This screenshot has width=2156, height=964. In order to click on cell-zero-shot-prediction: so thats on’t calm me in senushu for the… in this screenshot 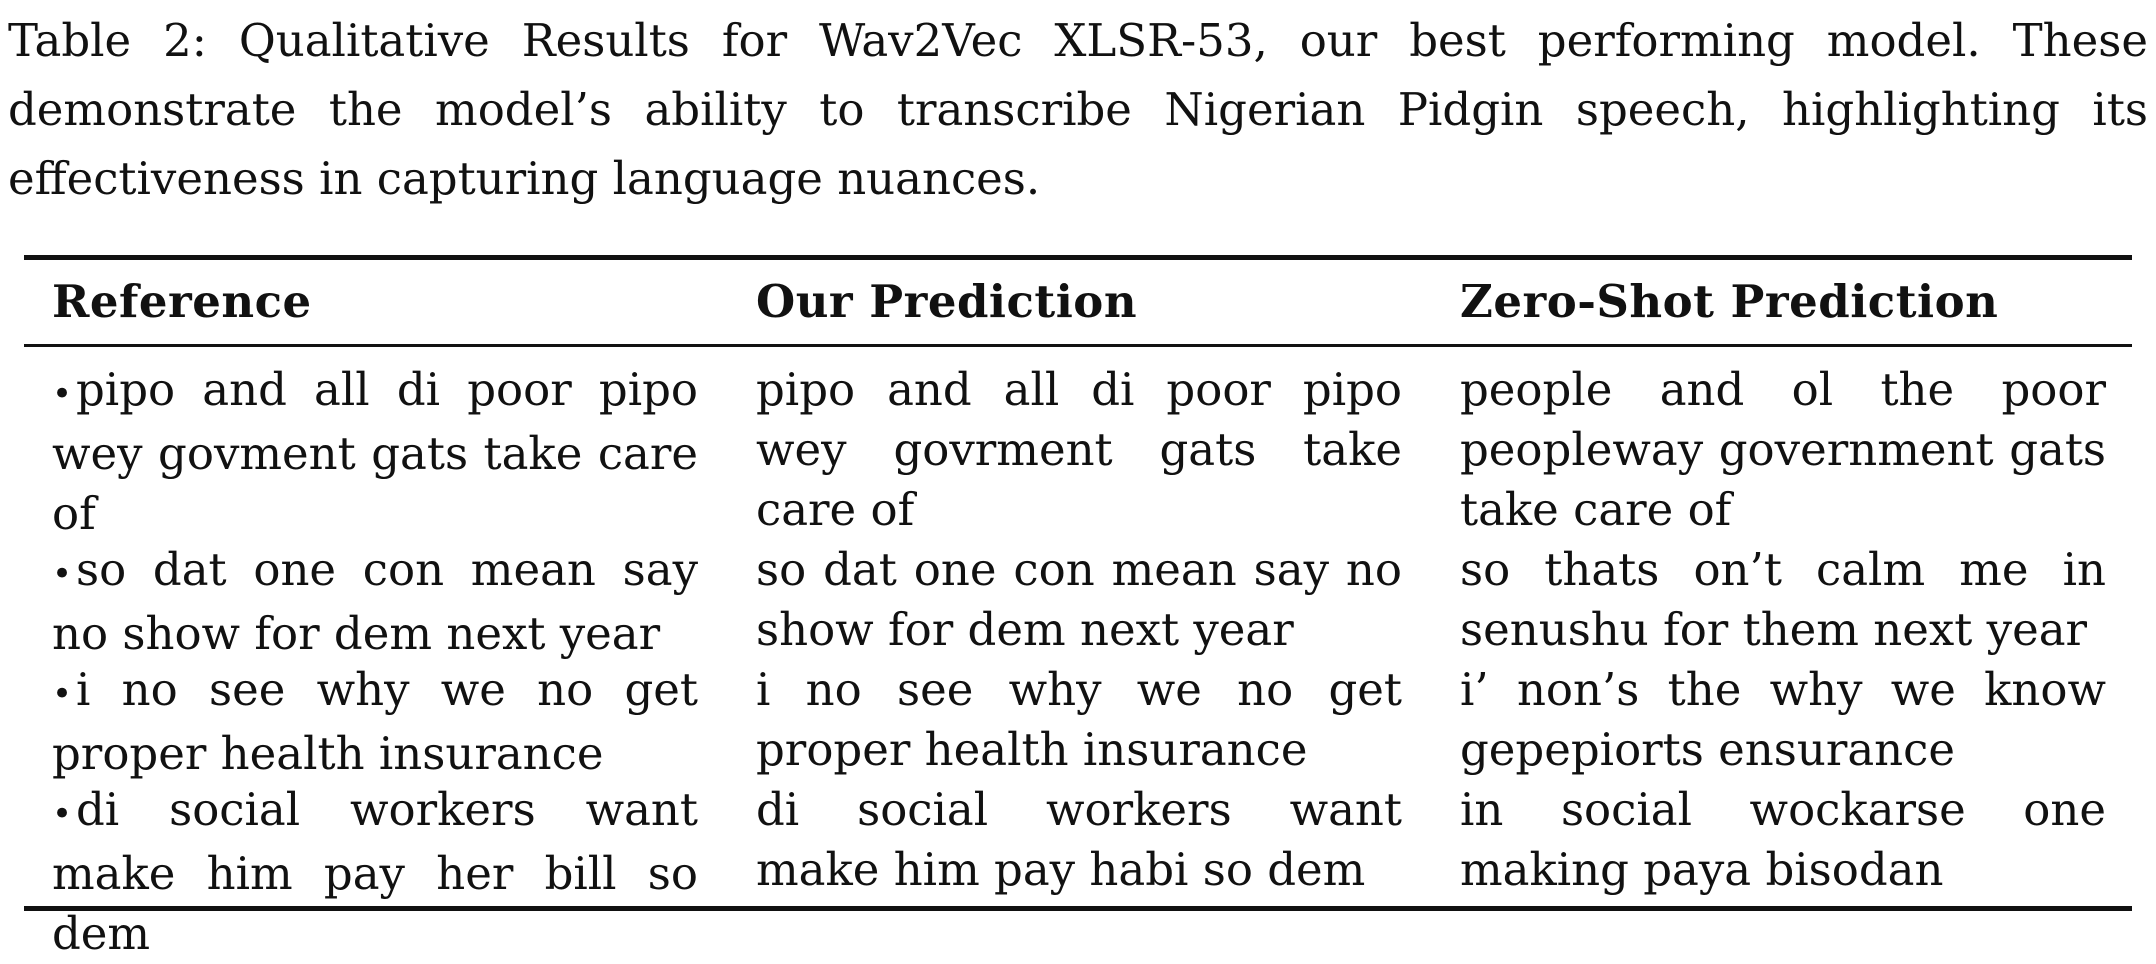, I will do `click(1783, 599)`.